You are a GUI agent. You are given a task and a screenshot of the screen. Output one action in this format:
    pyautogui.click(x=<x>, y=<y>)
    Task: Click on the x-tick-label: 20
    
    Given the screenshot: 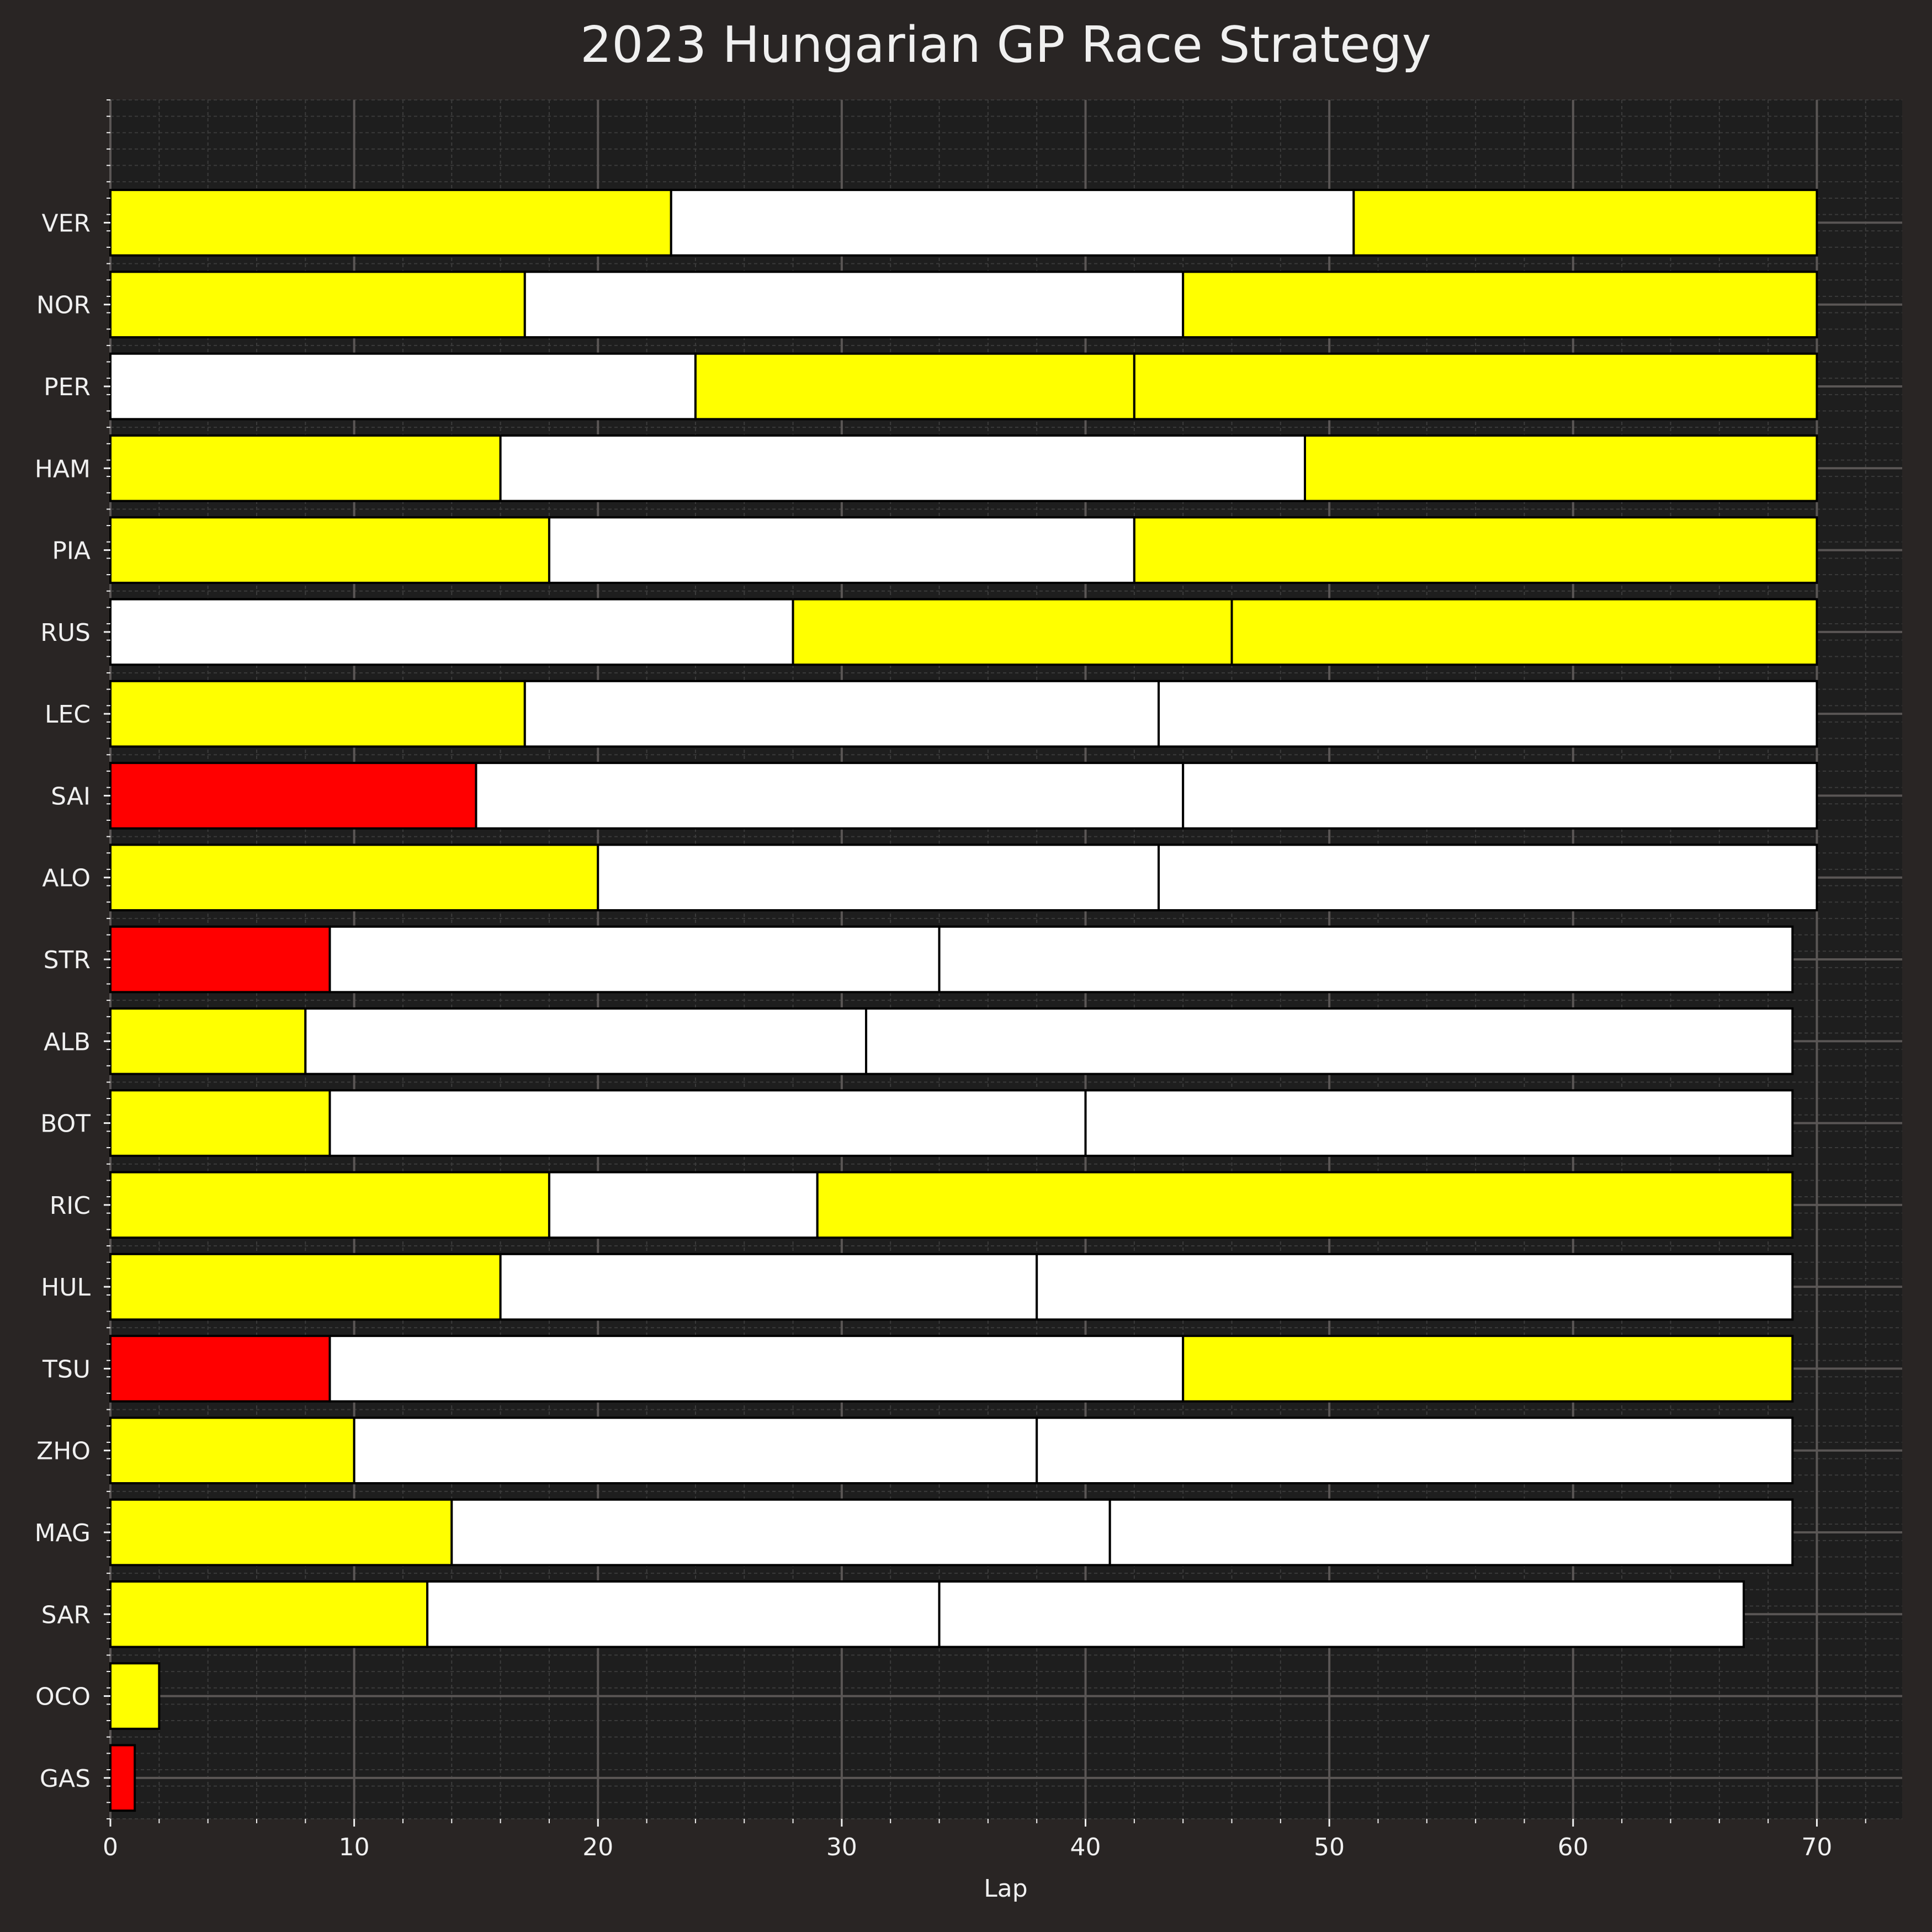 What is the action you would take?
    pyautogui.click(x=597, y=1847)
    